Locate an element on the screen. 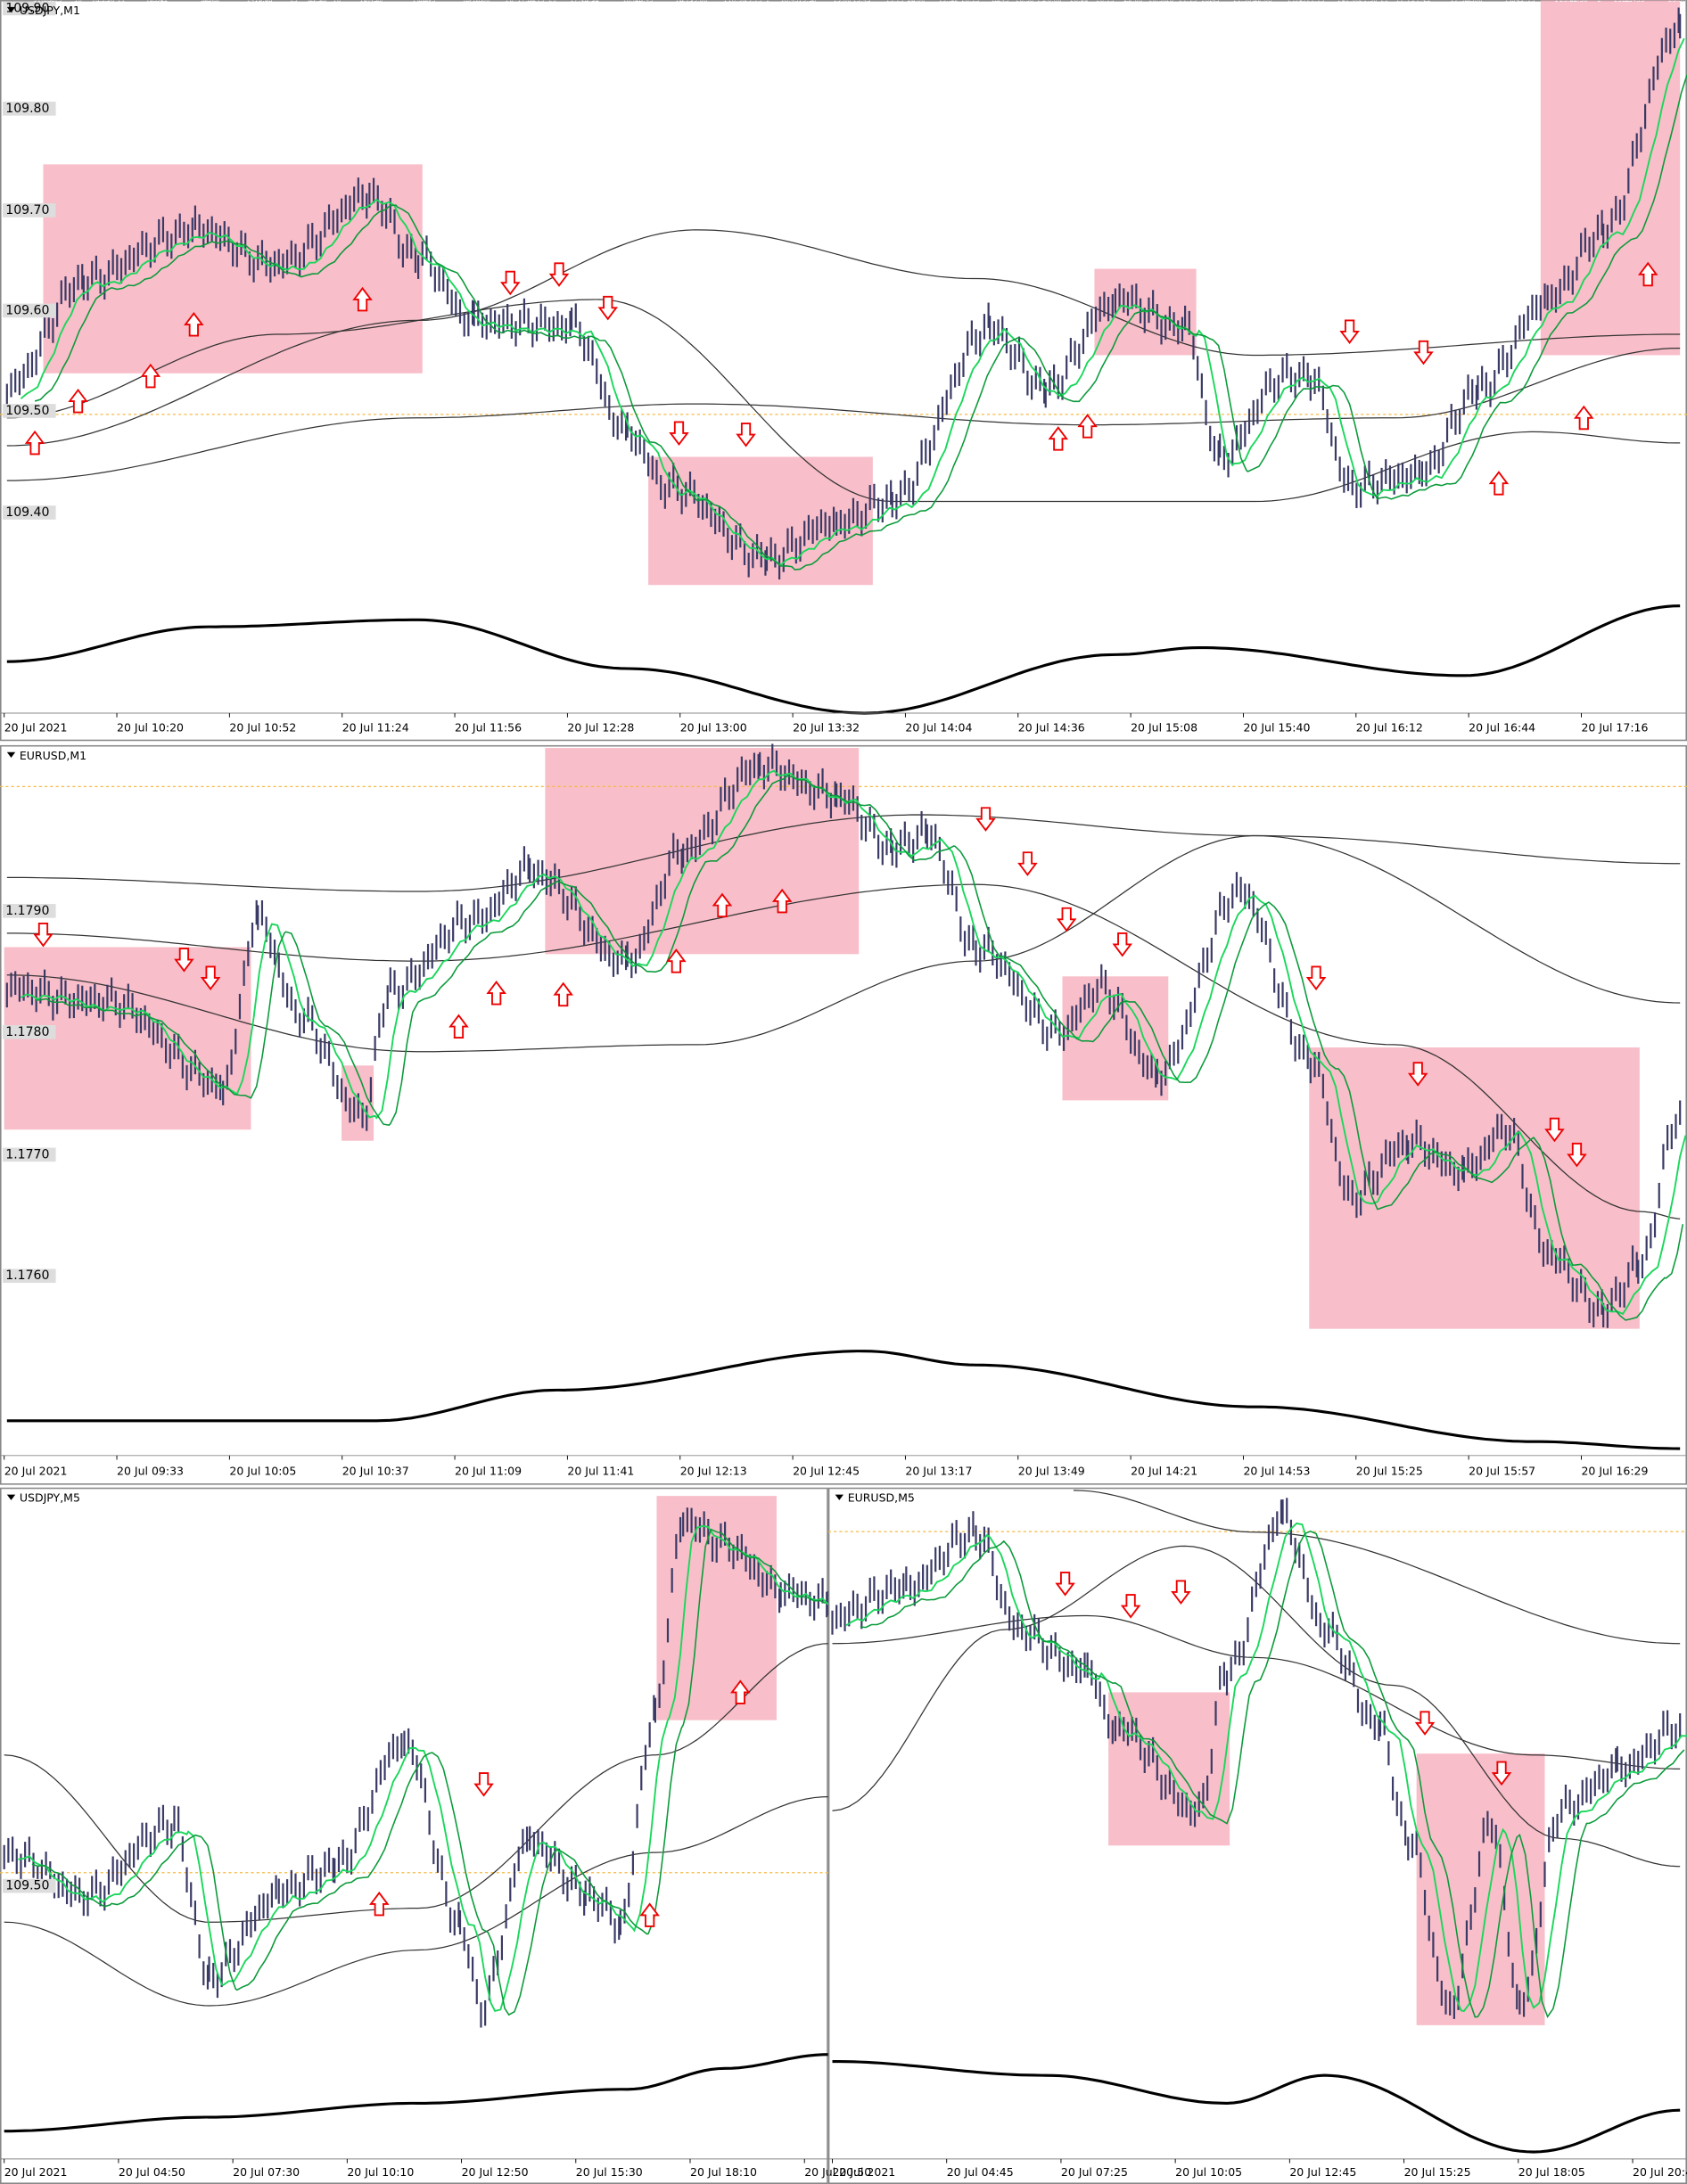 This screenshot has height=2184, width=1687. time-label: 20 Jul 04:50 is located at coordinates (152, 2172).